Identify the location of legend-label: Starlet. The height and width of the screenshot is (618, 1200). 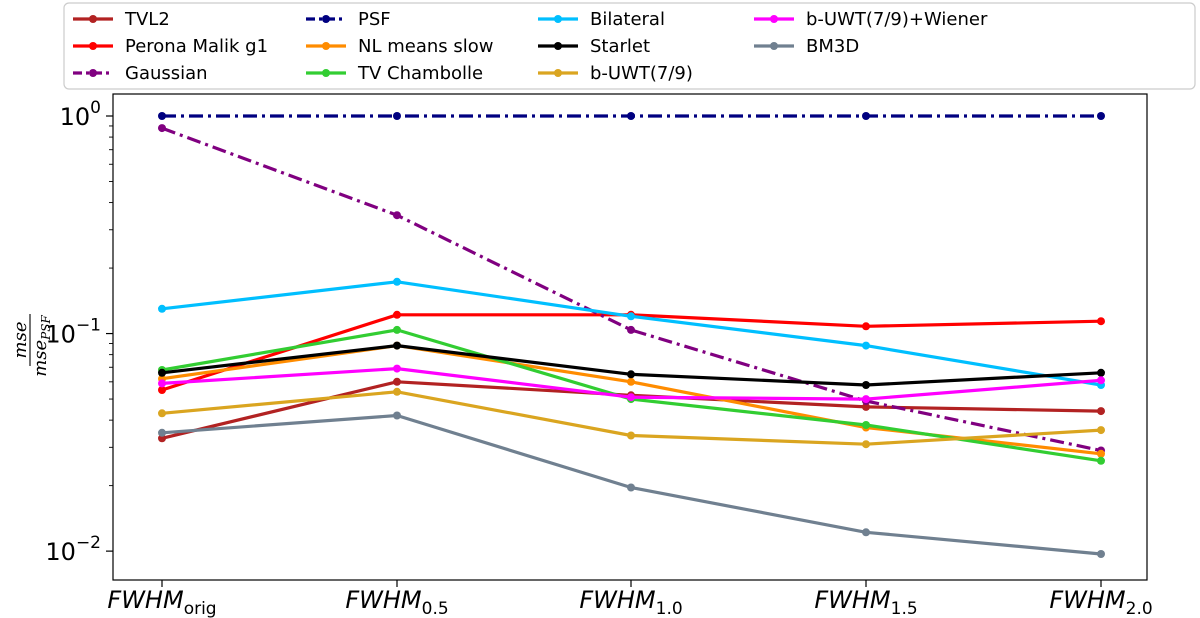
(620, 46).